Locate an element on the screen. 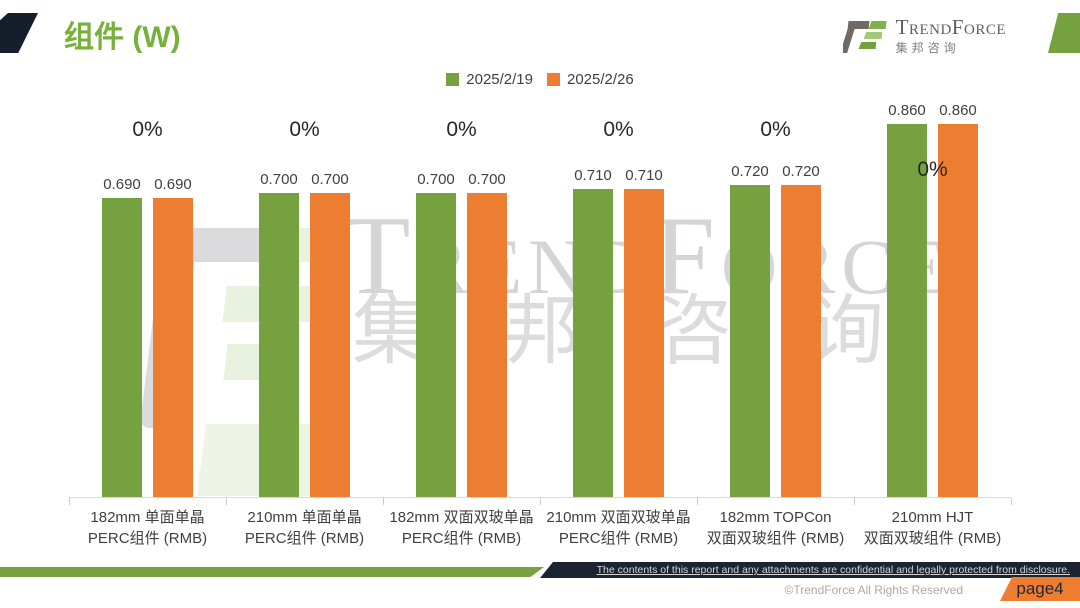  legend-item-series1: 2025/2/19 is located at coordinates (489, 79).